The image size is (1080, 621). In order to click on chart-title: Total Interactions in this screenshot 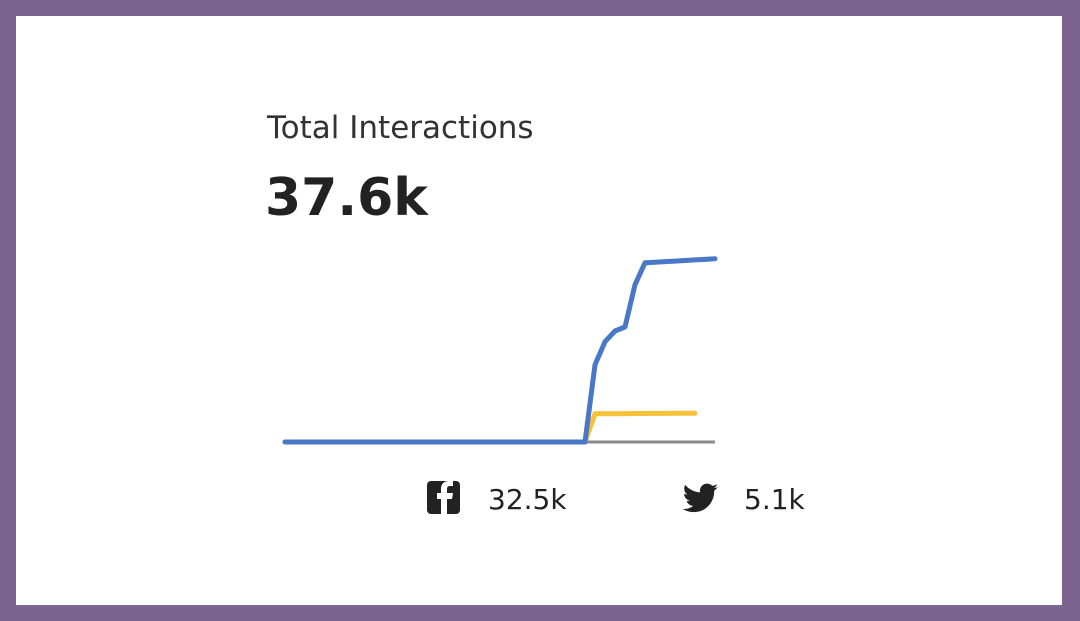, I will do `click(400, 128)`.